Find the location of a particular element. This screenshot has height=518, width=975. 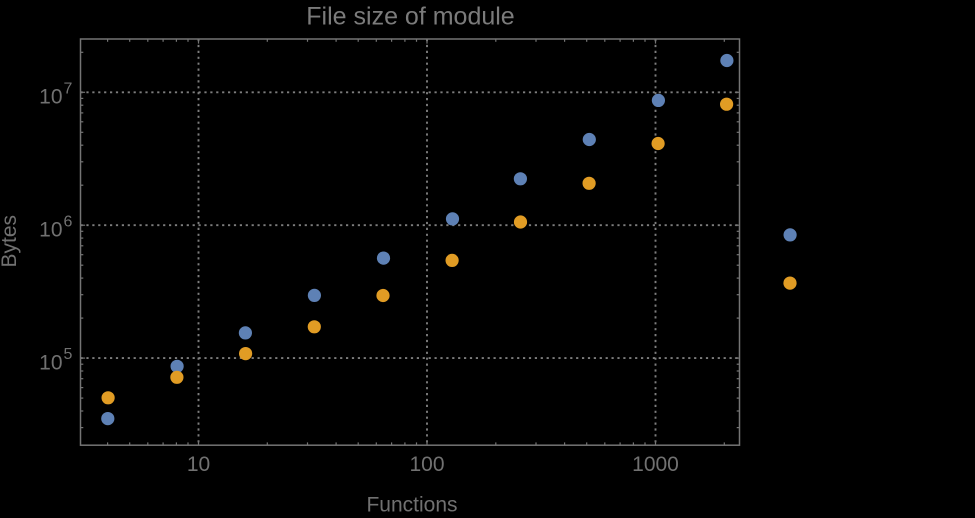

svg-text: 1000 is located at coordinates (655, 464).